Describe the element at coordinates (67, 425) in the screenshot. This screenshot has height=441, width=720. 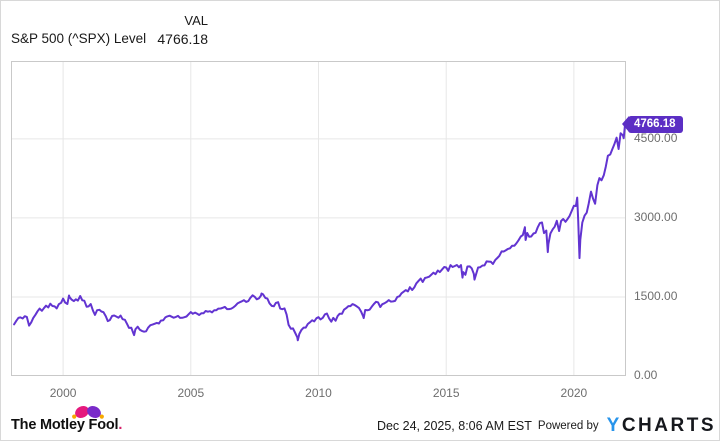
I see `motley-fool-wordmark: The Motley Fool.` at that location.